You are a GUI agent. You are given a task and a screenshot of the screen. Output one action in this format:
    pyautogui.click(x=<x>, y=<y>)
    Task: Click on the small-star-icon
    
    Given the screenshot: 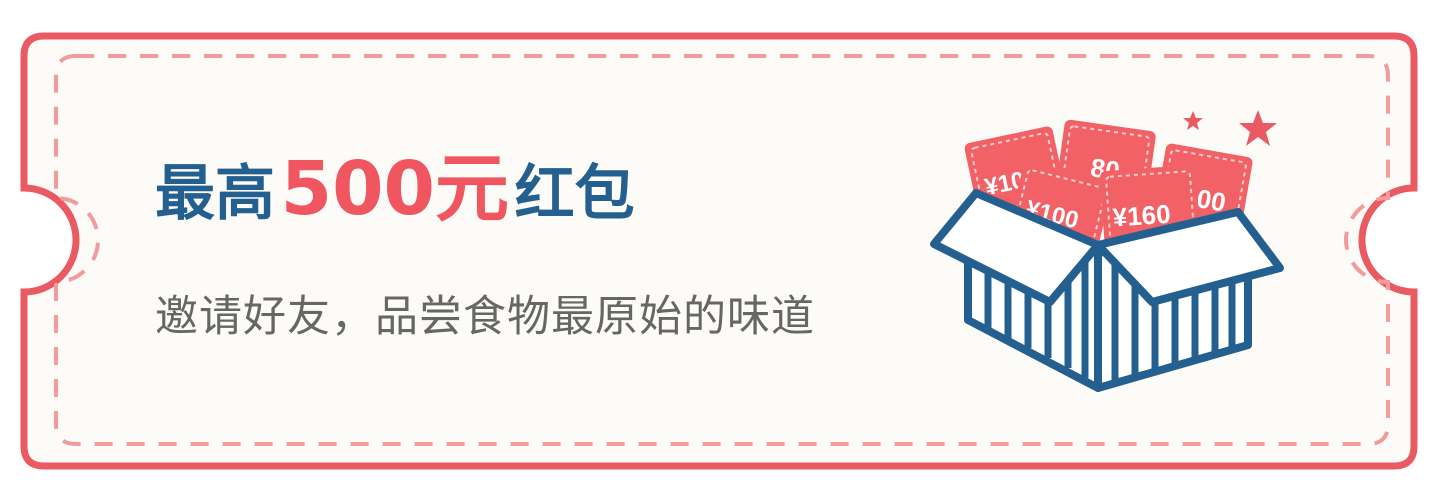 What is the action you would take?
    pyautogui.click(x=1193, y=120)
    